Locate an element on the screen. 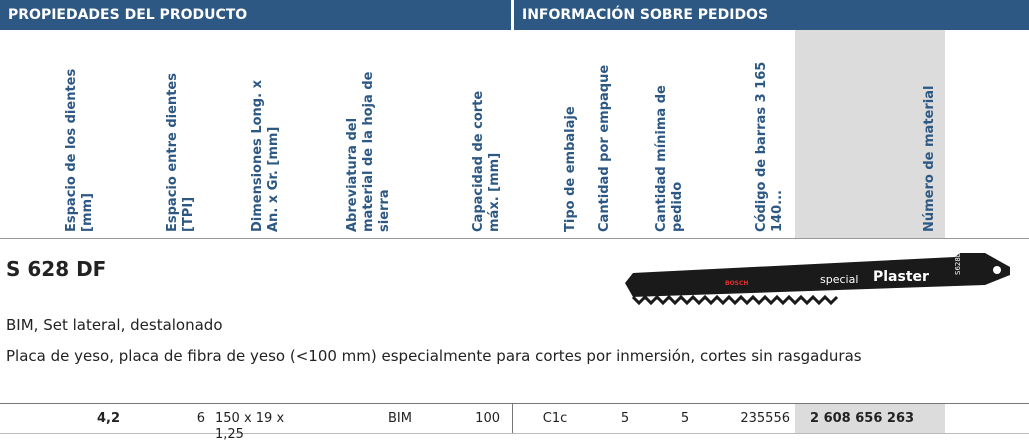 Image resolution: width=1029 pixels, height=448 pixels. column-header: Cantidad por empaque is located at coordinates (604, 148).